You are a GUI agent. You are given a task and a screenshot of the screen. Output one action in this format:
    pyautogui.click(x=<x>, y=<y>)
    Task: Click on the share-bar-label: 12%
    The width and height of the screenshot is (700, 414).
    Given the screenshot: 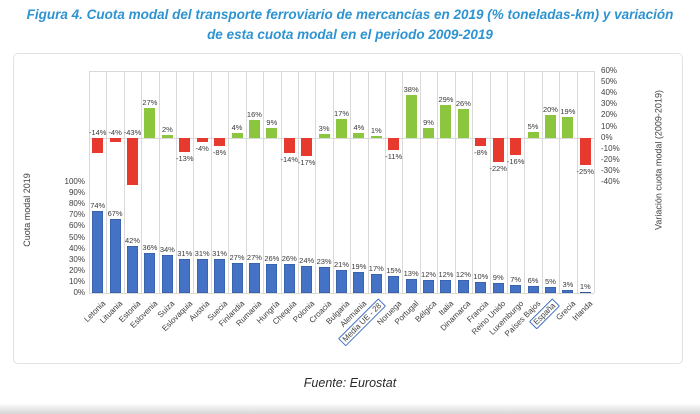 What is the action you would take?
    pyautogui.click(x=463, y=274)
    